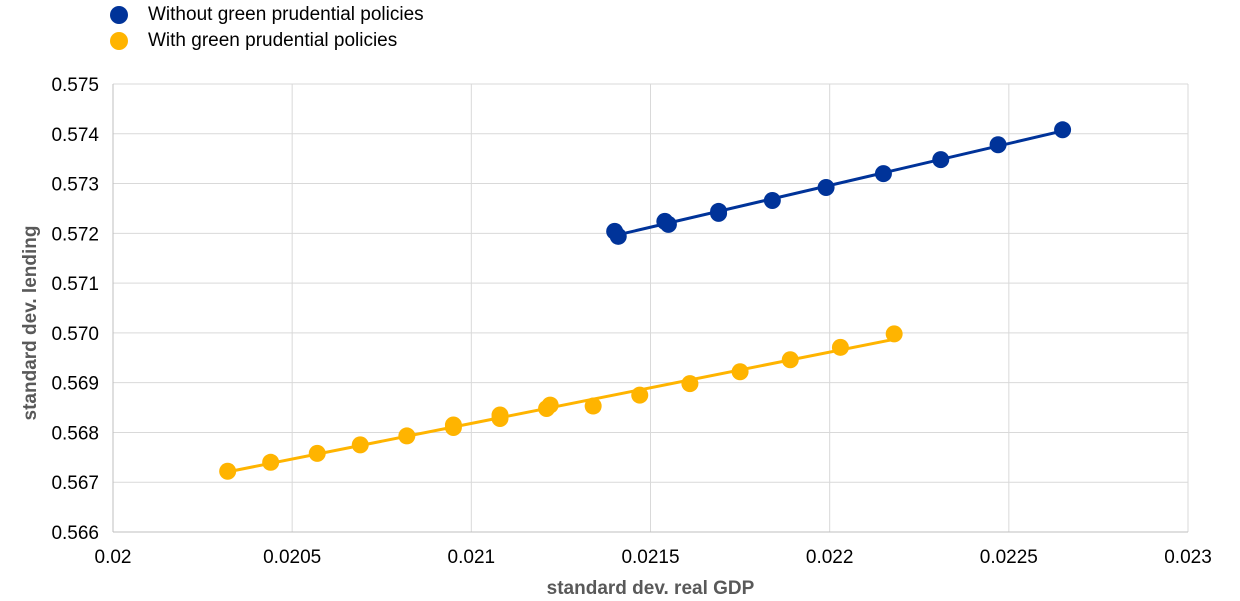 The height and width of the screenshot is (601, 1240). What do you see at coordinates (75, 533) in the screenshot?
I see `y-tick-label: 0.566` at bounding box center [75, 533].